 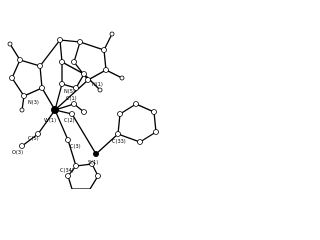 What do you see at coordinates (119, 142) in the screenshot?
I see `atom-label: C(33)` at bounding box center [119, 142].